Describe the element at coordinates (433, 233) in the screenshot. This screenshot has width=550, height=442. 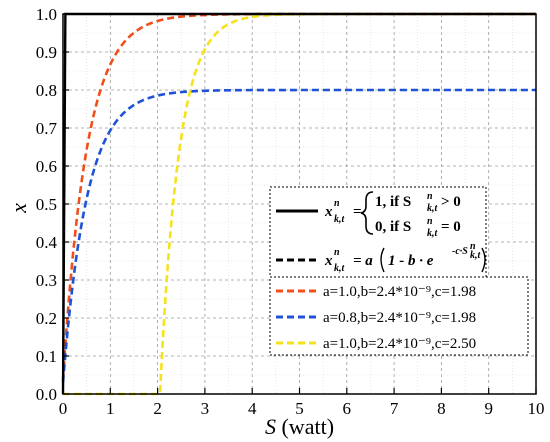
I see `step-case2-sub: k,t` at that location.